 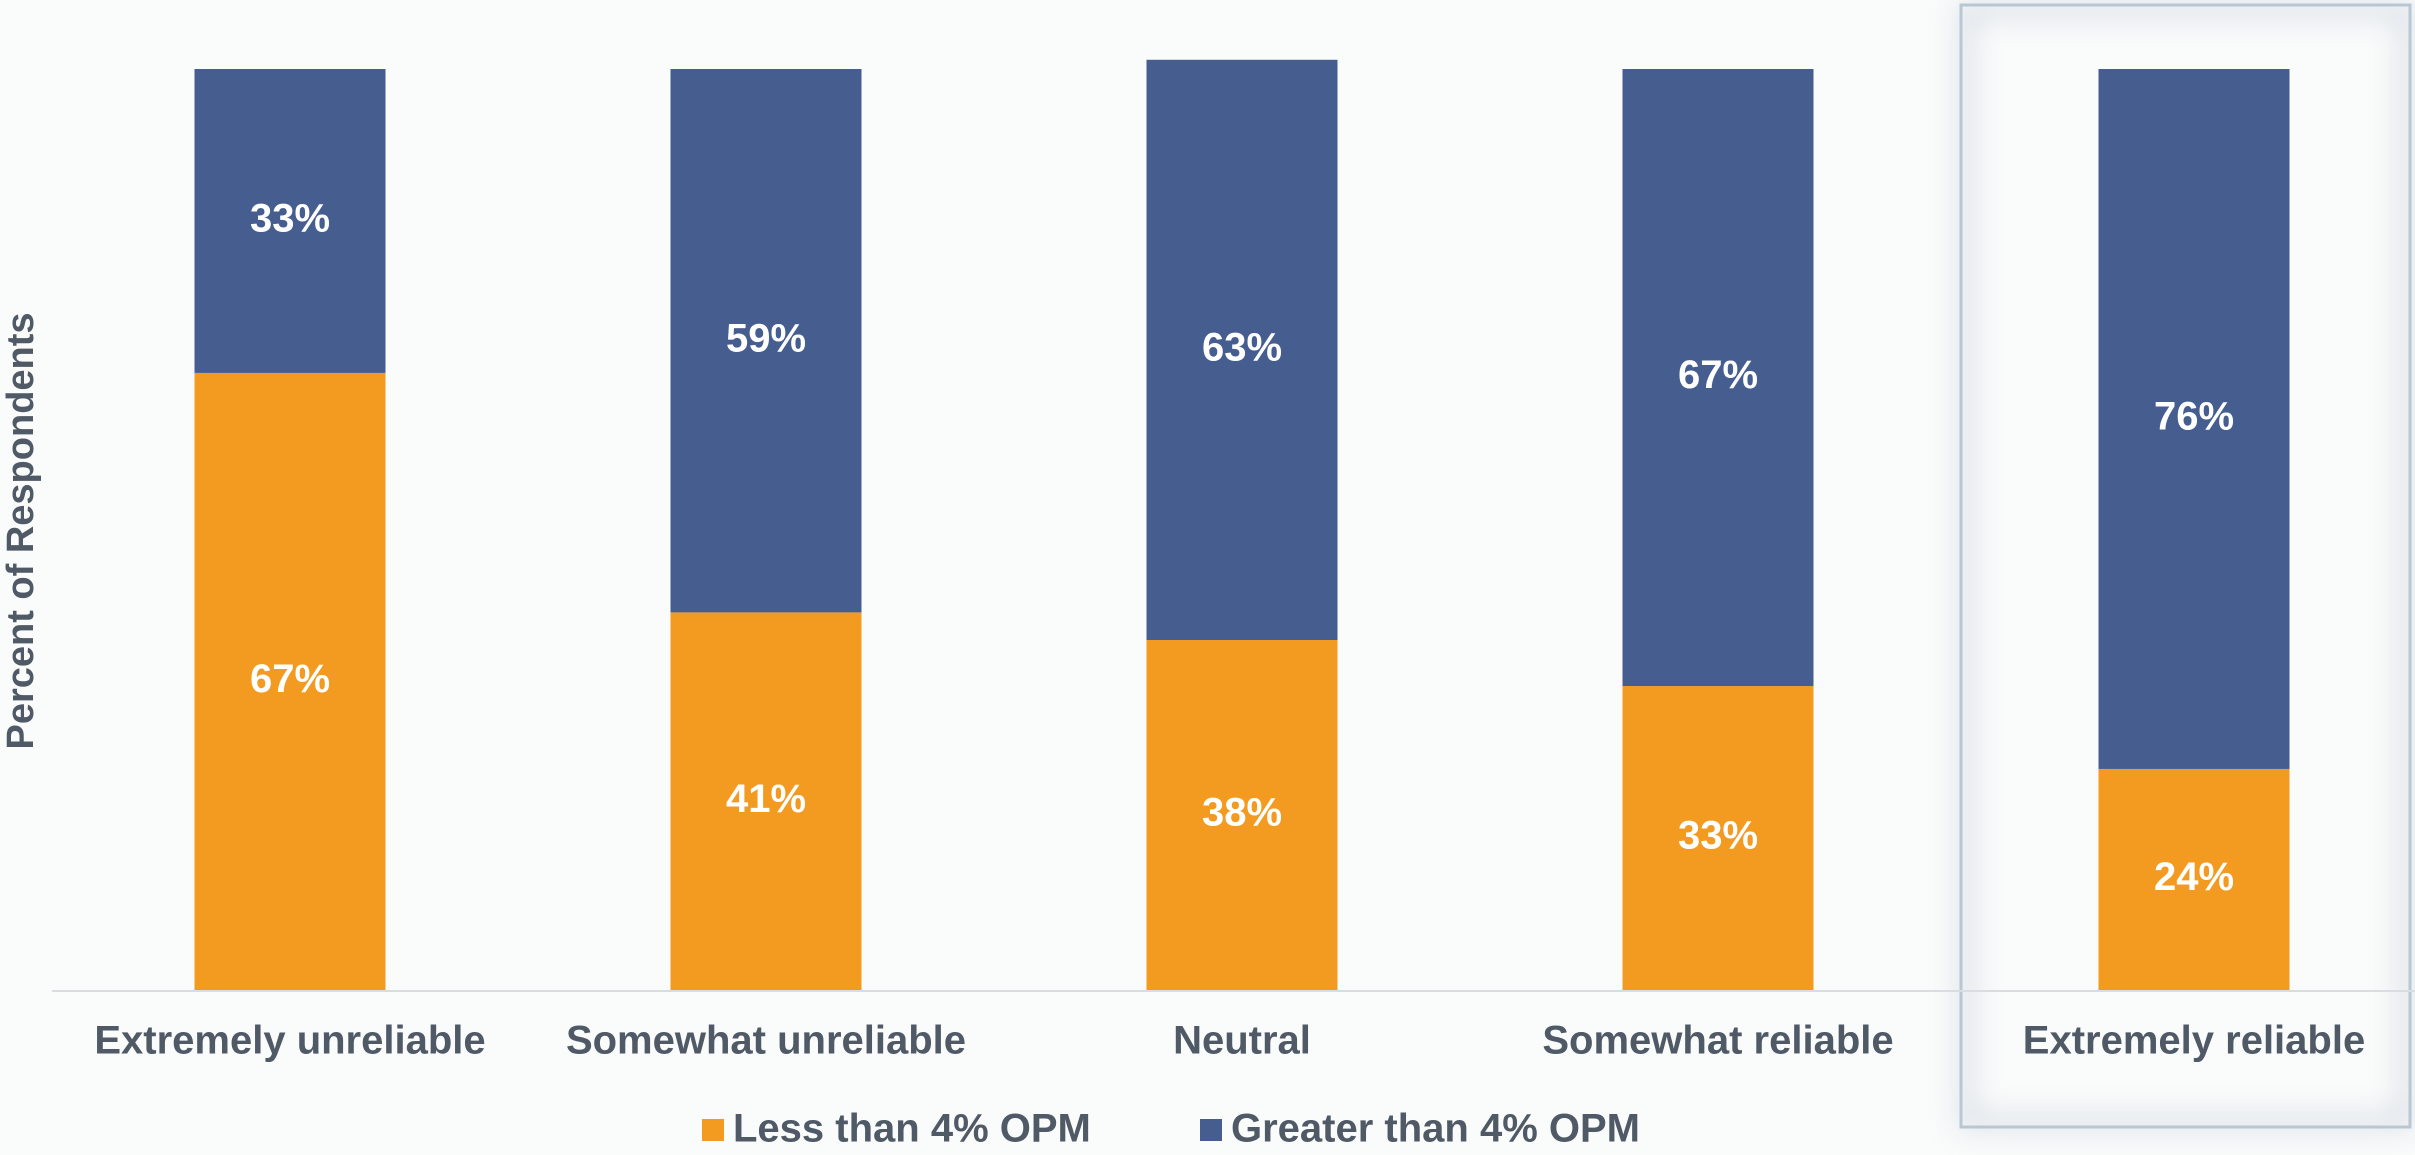 I want to click on data-label: 24%, so click(x=2194, y=877).